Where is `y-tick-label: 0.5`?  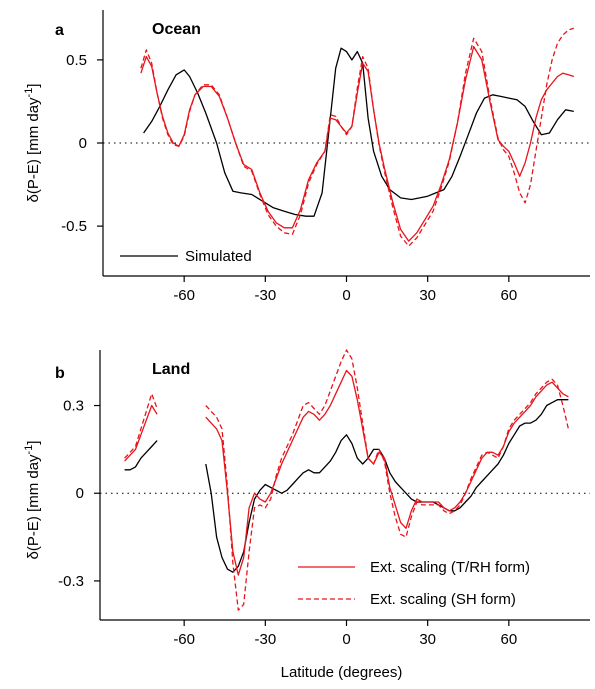 y-tick-label: 0.5 is located at coordinates (76, 60).